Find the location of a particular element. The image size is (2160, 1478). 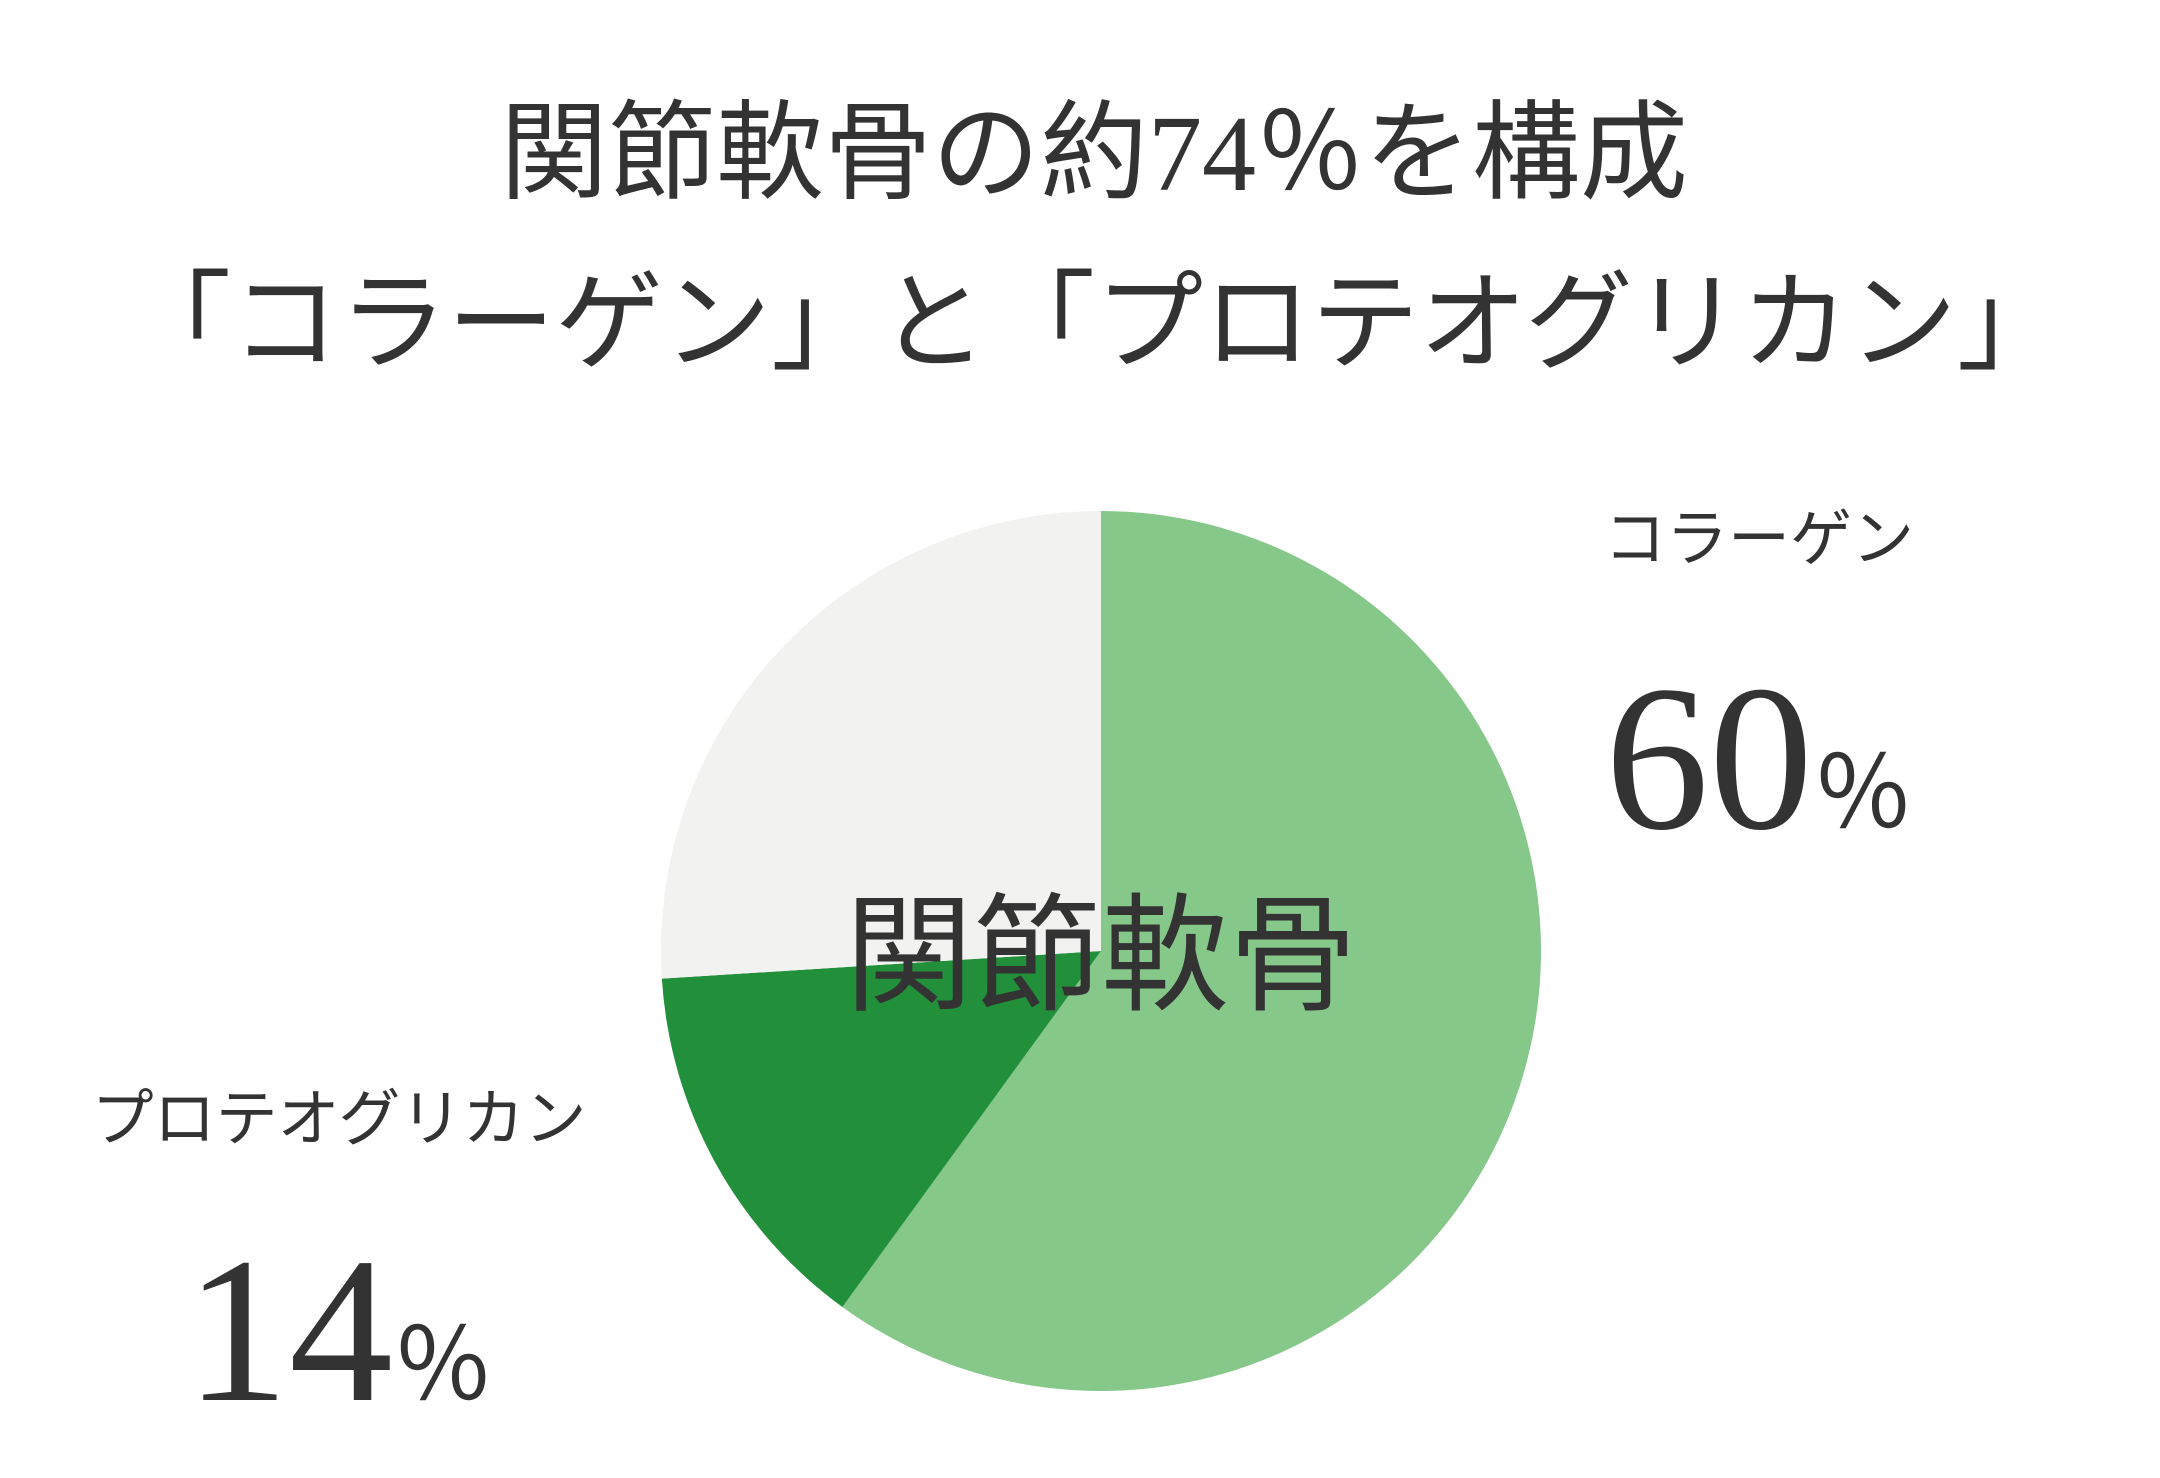

category-label: プロテオグリカン is located at coordinates (339, 1120).